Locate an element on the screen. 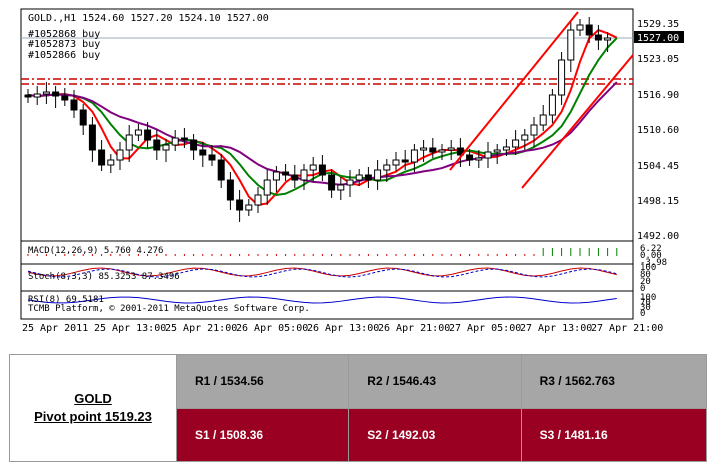  order-label-3: #1052866 buy is located at coordinates (64, 55).